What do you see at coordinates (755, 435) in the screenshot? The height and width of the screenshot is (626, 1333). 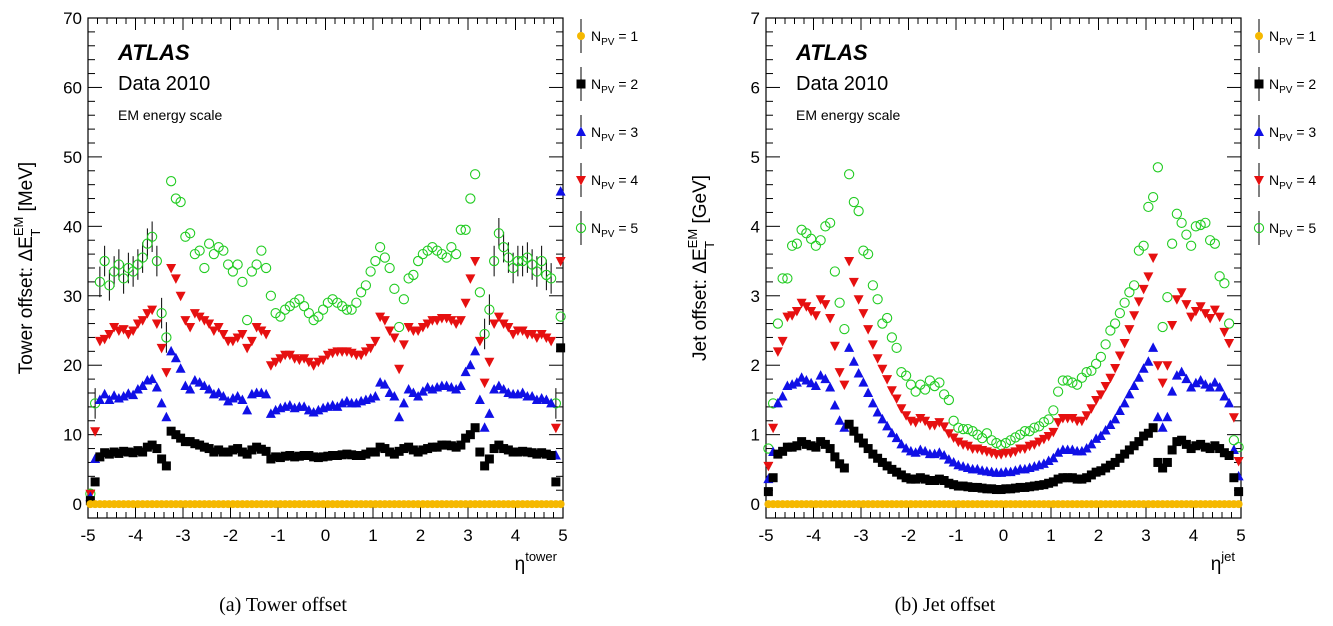 I see `y-tick-label: 1` at bounding box center [755, 435].